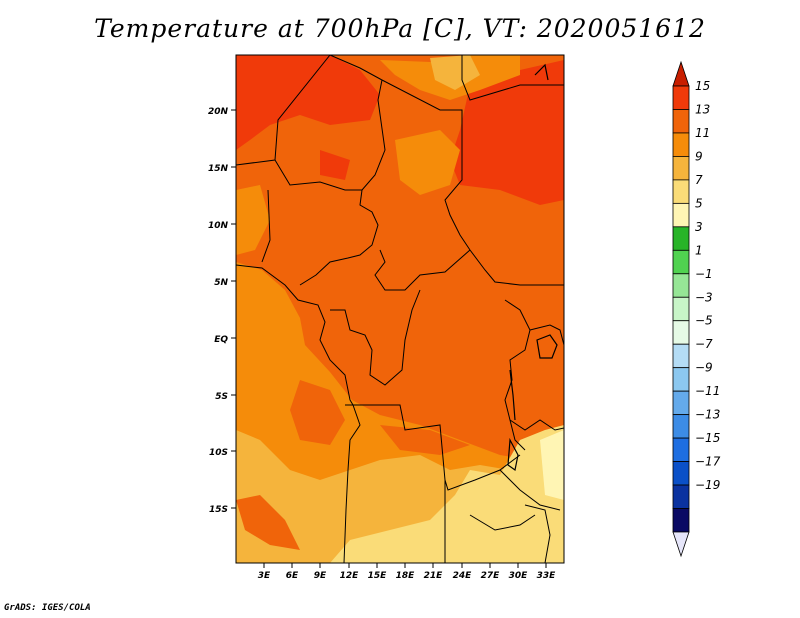  What do you see at coordinates (707, 391) in the screenshot?
I see `colorbar-label: −11` at bounding box center [707, 391].